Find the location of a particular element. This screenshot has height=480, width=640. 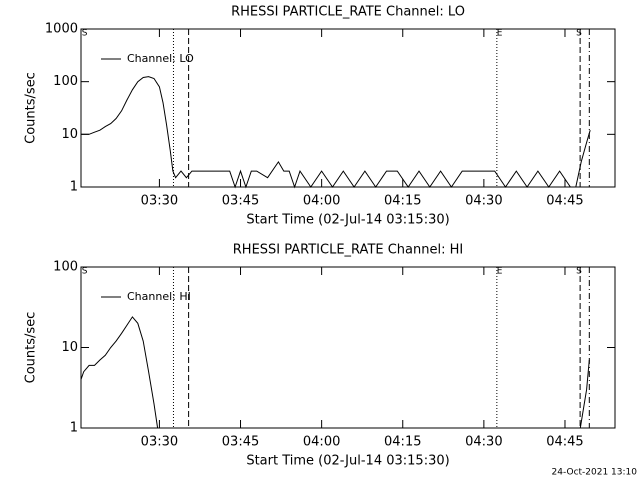

y-tick-label: 1000 is located at coordinates (61, 29).